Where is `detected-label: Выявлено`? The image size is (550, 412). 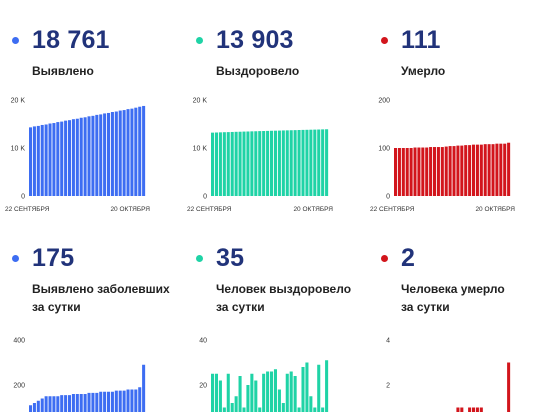 detected-label: Выявлено is located at coordinates (63, 71).